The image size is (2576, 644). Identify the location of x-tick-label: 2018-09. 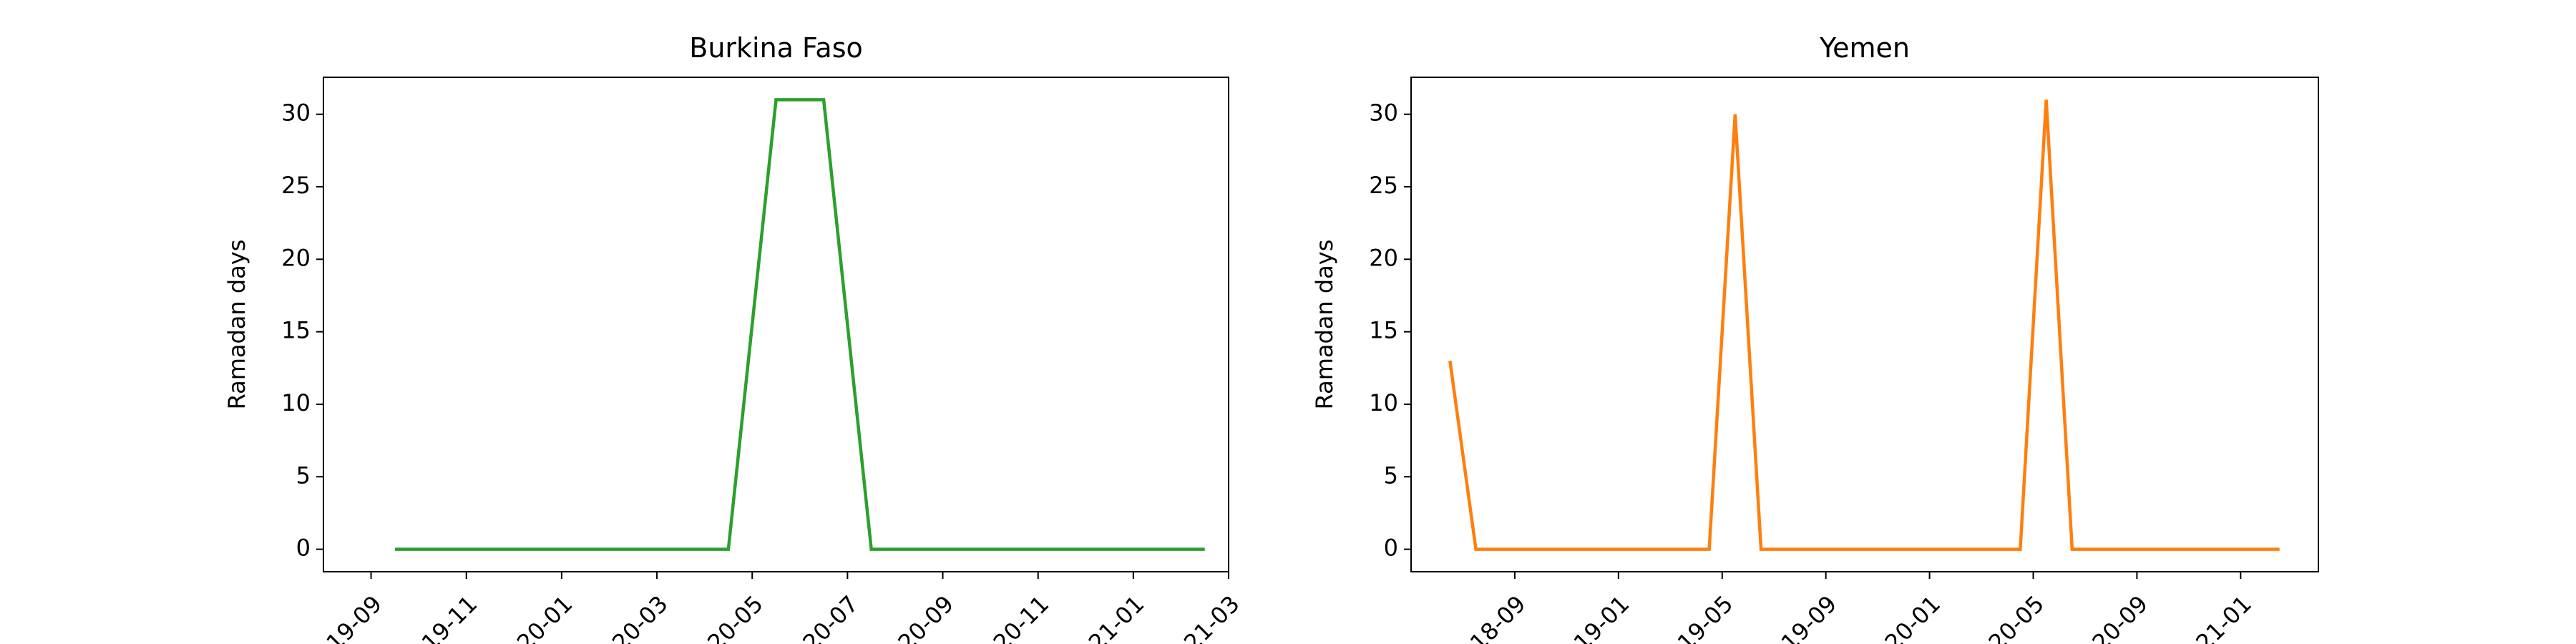
(1487, 617).